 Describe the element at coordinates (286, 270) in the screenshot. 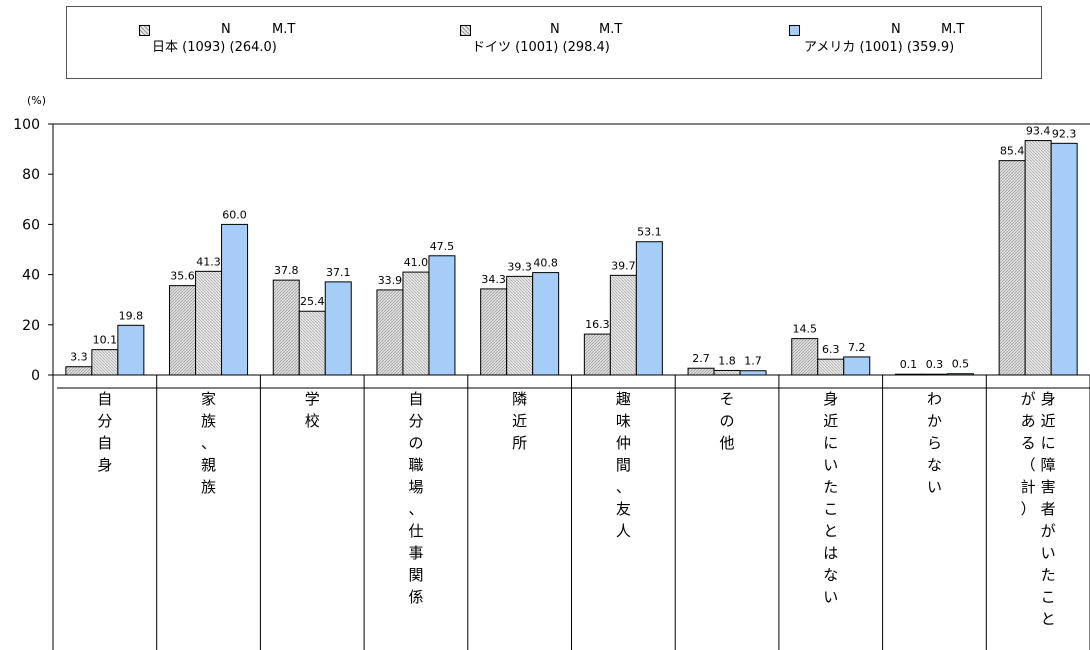

I see `data-label: 37.8` at that location.